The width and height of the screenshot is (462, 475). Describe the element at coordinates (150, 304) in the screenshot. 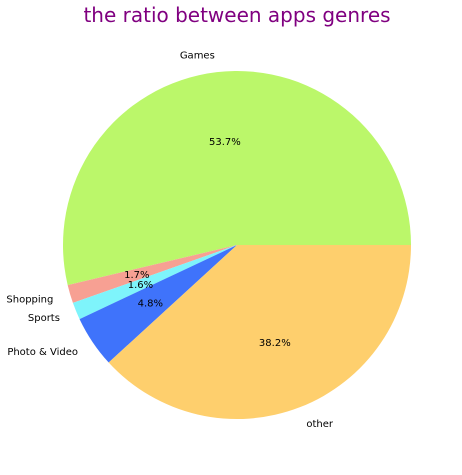

I see `pct-label-photo-video: 4.8%` at that location.